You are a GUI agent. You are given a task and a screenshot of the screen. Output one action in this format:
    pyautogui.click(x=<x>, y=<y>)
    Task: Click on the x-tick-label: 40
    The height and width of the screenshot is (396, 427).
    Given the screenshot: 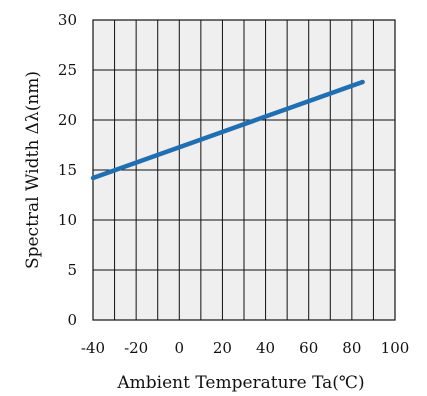 What is the action you would take?
    pyautogui.click(x=265, y=348)
    